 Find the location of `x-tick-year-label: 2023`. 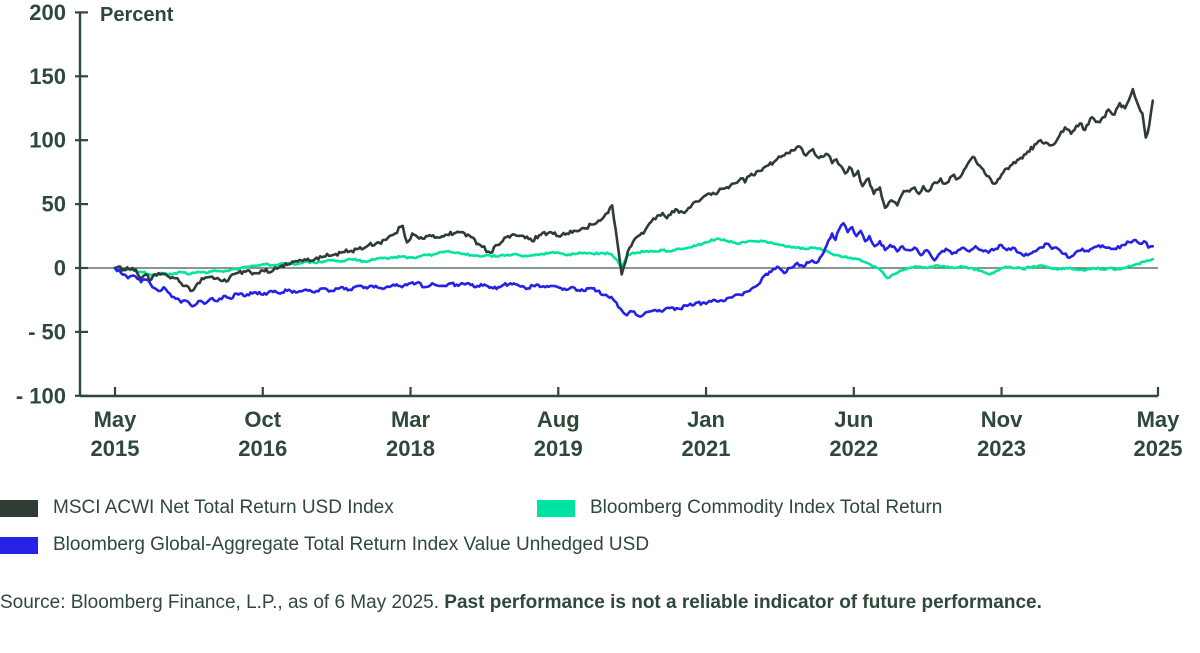

x-tick-year-label: 2023 is located at coordinates (1001, 448).